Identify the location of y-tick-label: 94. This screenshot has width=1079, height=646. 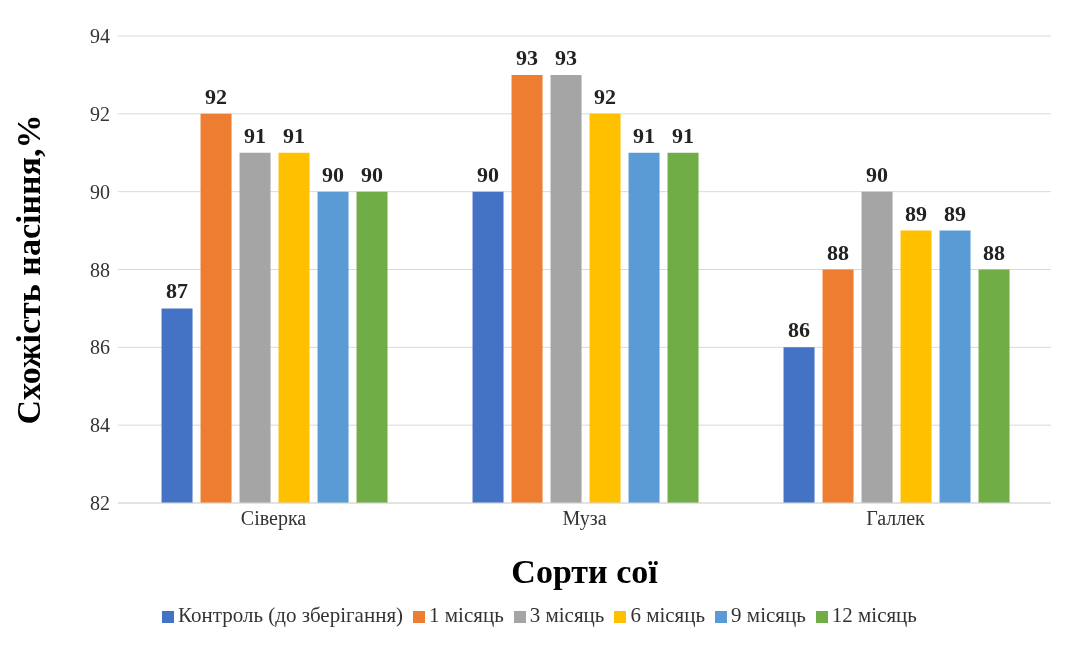
(100, 36).